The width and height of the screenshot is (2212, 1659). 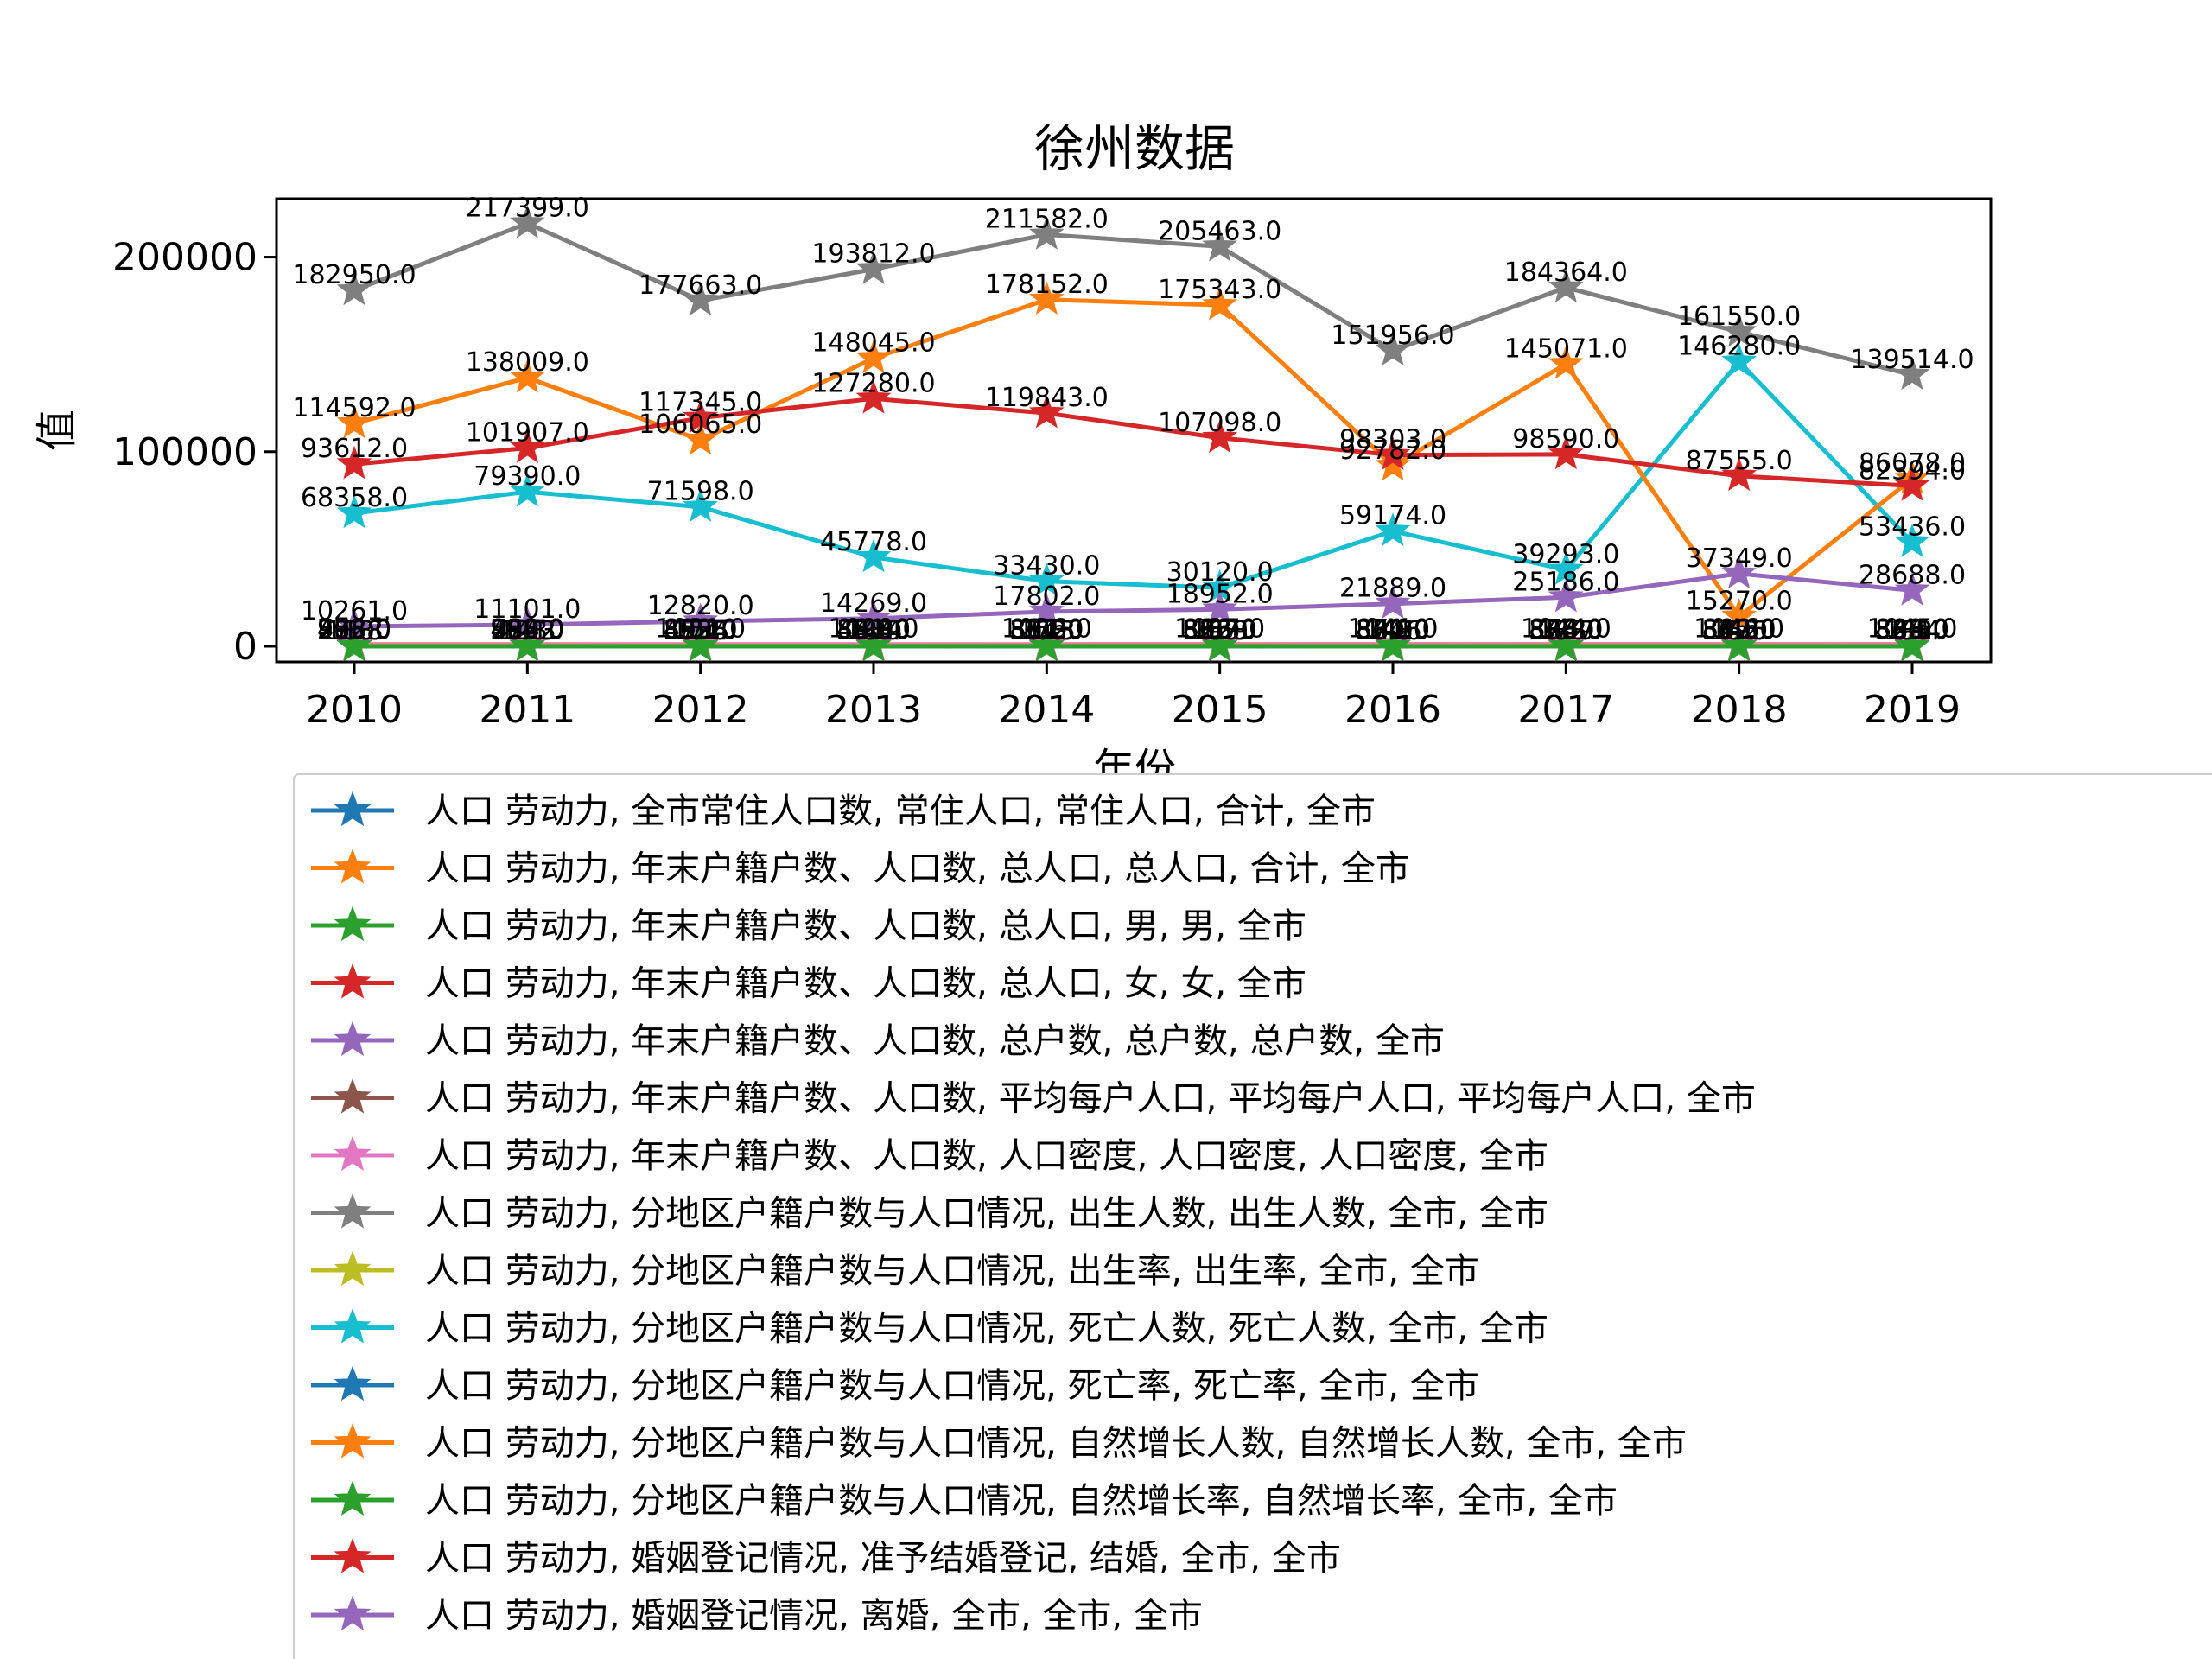 I want to click on data-label: 17.3, so click(x=1047, y=631).